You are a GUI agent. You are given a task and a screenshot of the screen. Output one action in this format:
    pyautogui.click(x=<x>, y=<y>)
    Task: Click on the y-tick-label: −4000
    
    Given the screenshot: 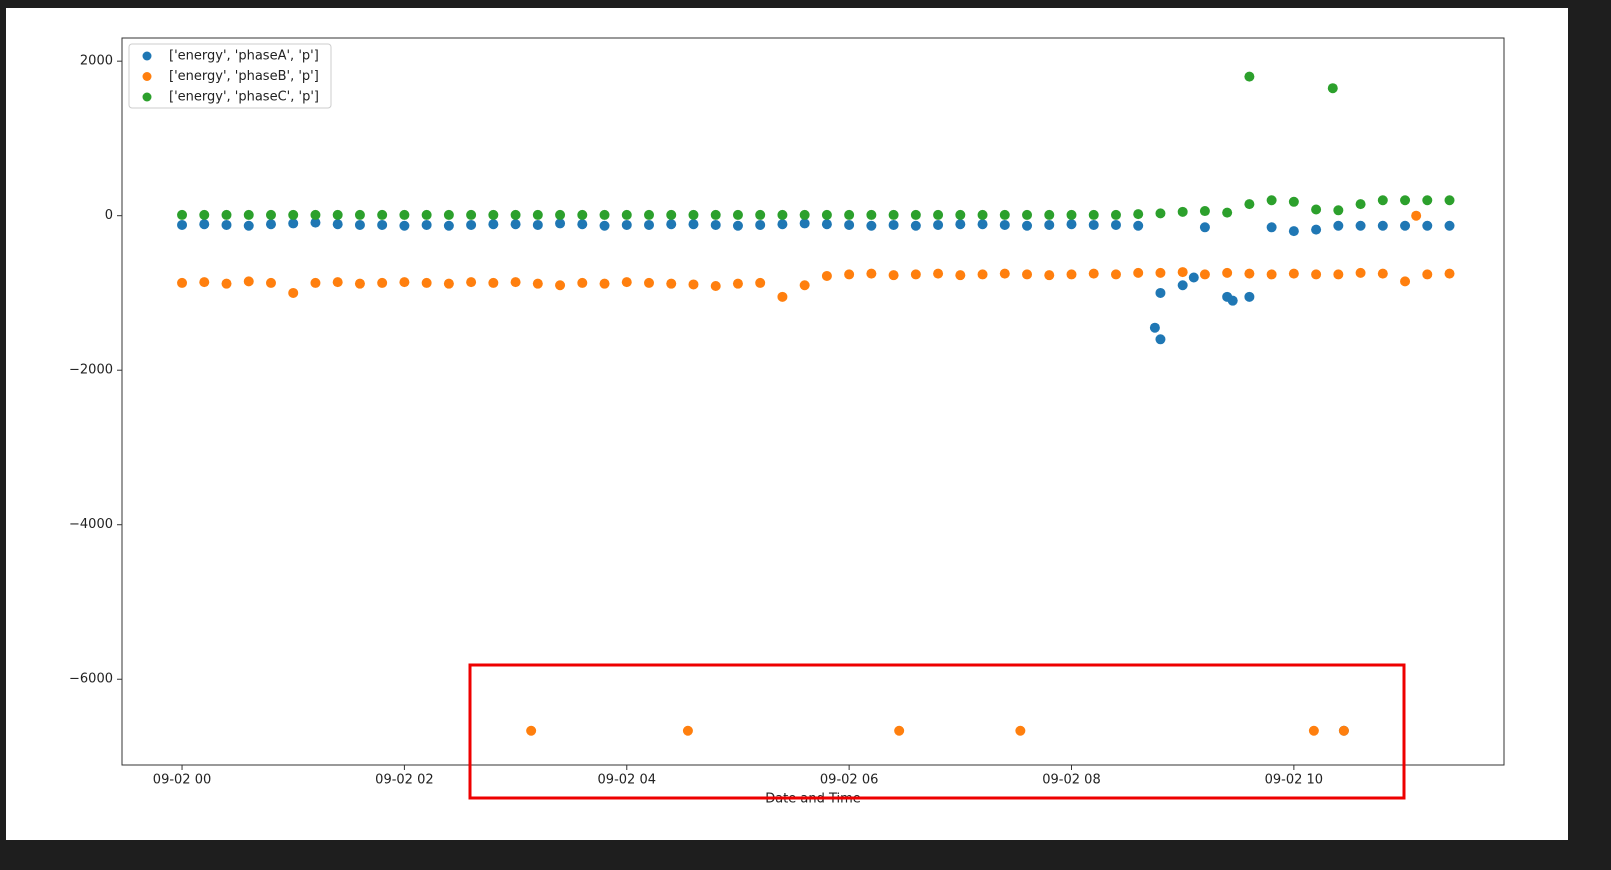 What is the action you would take?
    pyautogui.click(x=91, y=524)
    